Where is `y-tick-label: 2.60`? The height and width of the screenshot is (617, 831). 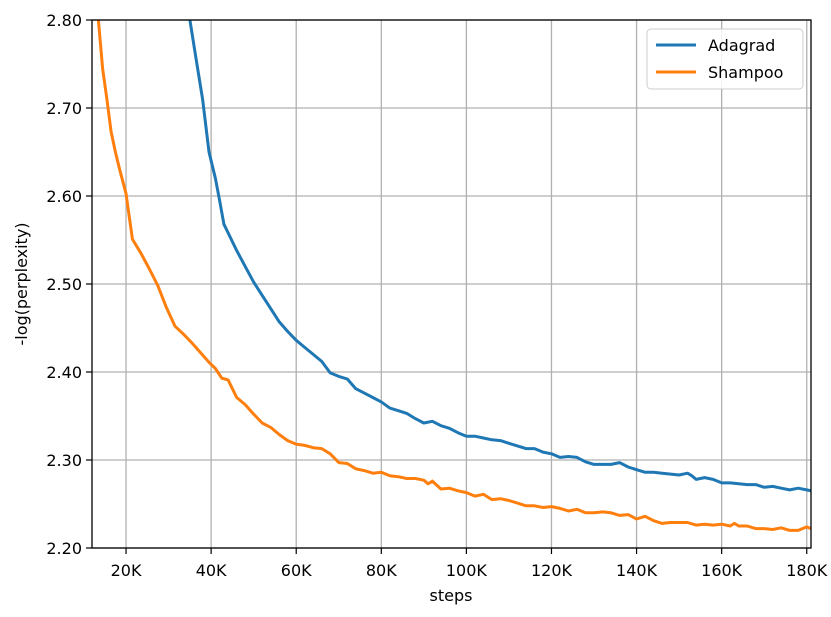
y-tick-label: 2.60 is located at coordinates (64, 196).